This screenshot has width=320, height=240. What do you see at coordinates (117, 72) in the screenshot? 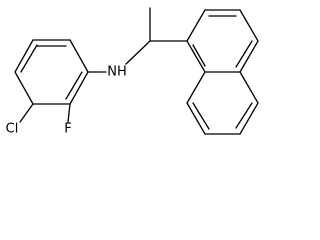
I see `atom-label: NH` at bounding box center [117, 72].